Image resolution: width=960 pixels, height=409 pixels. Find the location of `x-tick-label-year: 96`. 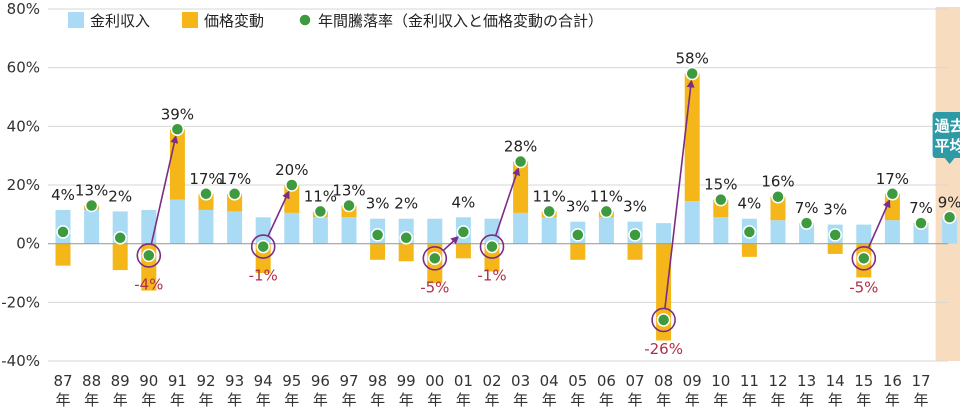

x-tick-label-year: 96 is located at coordinates (320, 381).